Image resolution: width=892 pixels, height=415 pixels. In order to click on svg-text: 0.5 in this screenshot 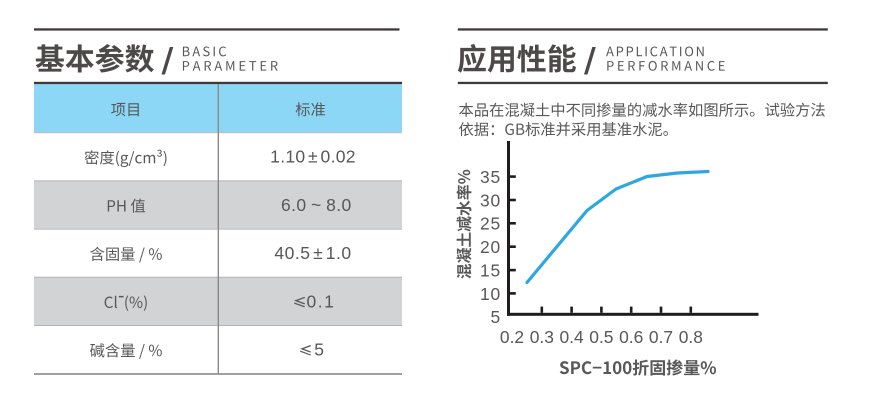, I will do `click(601, 337)`.